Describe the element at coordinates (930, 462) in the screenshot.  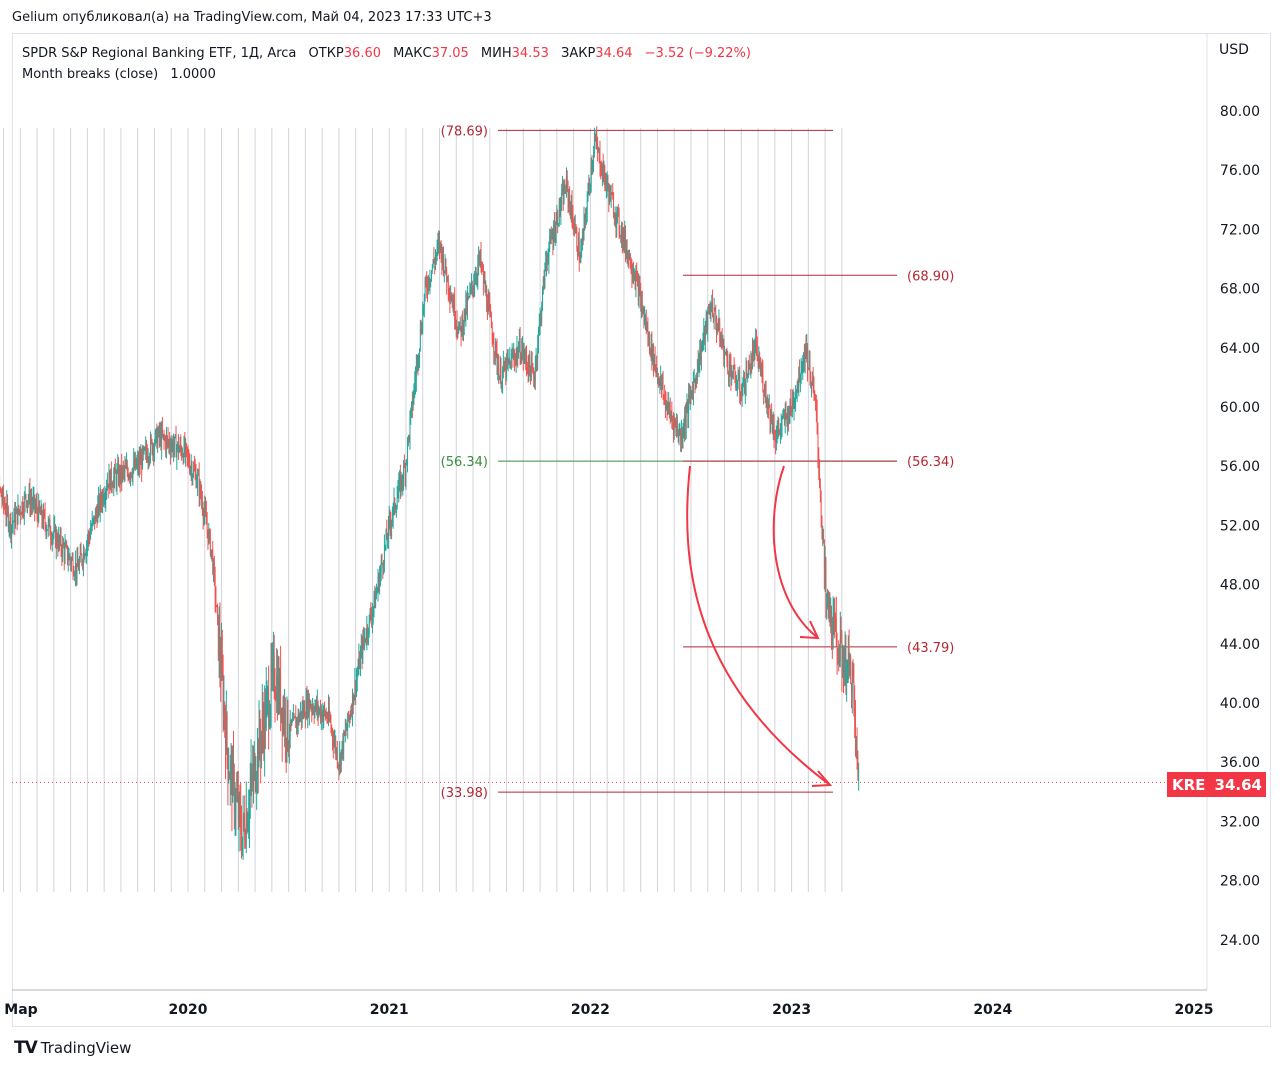
I see `level-label: (56.34)` at that location.